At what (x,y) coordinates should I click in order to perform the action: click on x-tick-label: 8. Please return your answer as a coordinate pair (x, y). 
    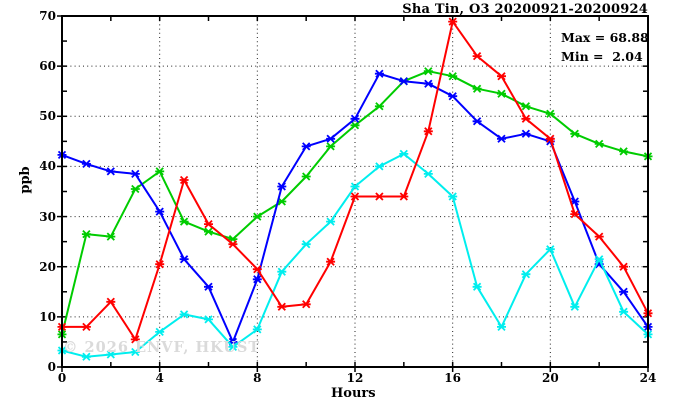
    Looking at the image, I should click on (257, 378).